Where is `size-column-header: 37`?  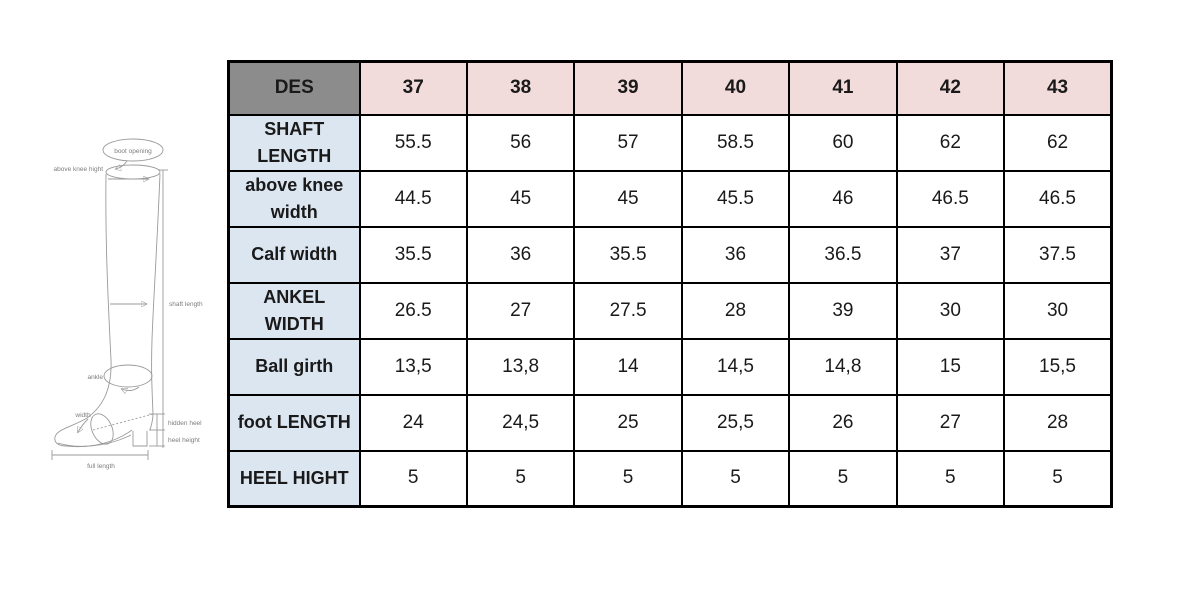
size-column-header: 37 is located at coordinates (413, 88).